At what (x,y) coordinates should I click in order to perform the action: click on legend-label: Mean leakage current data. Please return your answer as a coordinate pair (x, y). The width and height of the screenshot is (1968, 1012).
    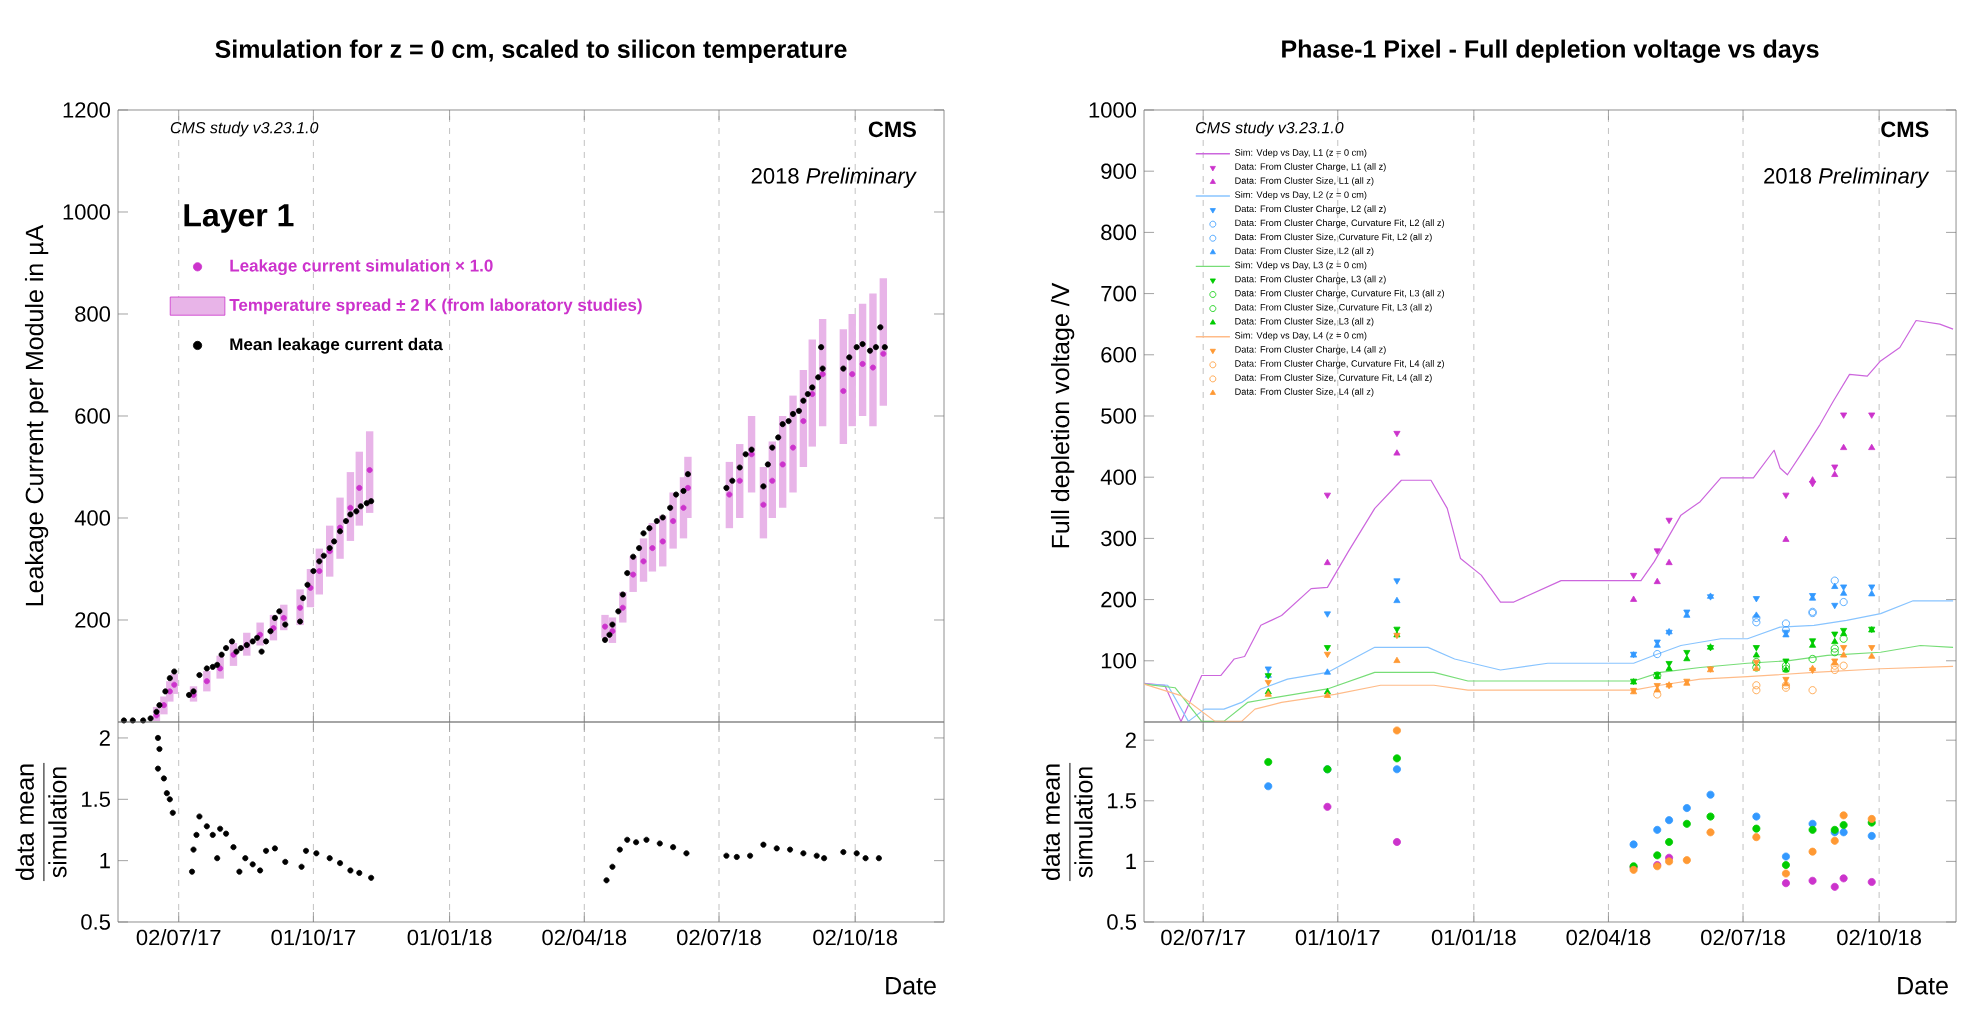
    Looking at the image, I should click on (336, 345).